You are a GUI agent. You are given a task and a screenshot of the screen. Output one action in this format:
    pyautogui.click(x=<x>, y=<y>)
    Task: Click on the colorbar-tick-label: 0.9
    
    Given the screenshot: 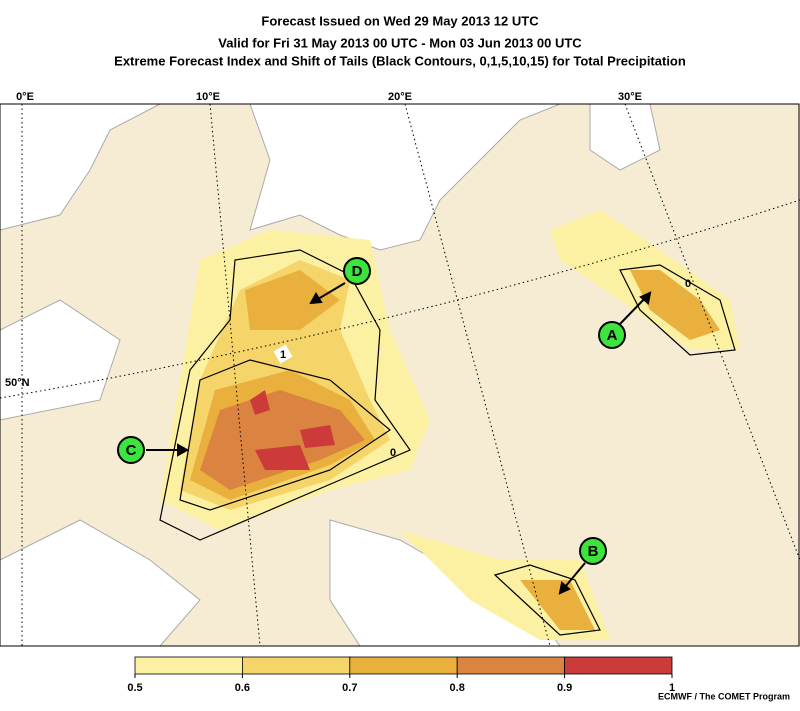 What is the action you would take?
    pyautogui.click(x=564, y=688)
    